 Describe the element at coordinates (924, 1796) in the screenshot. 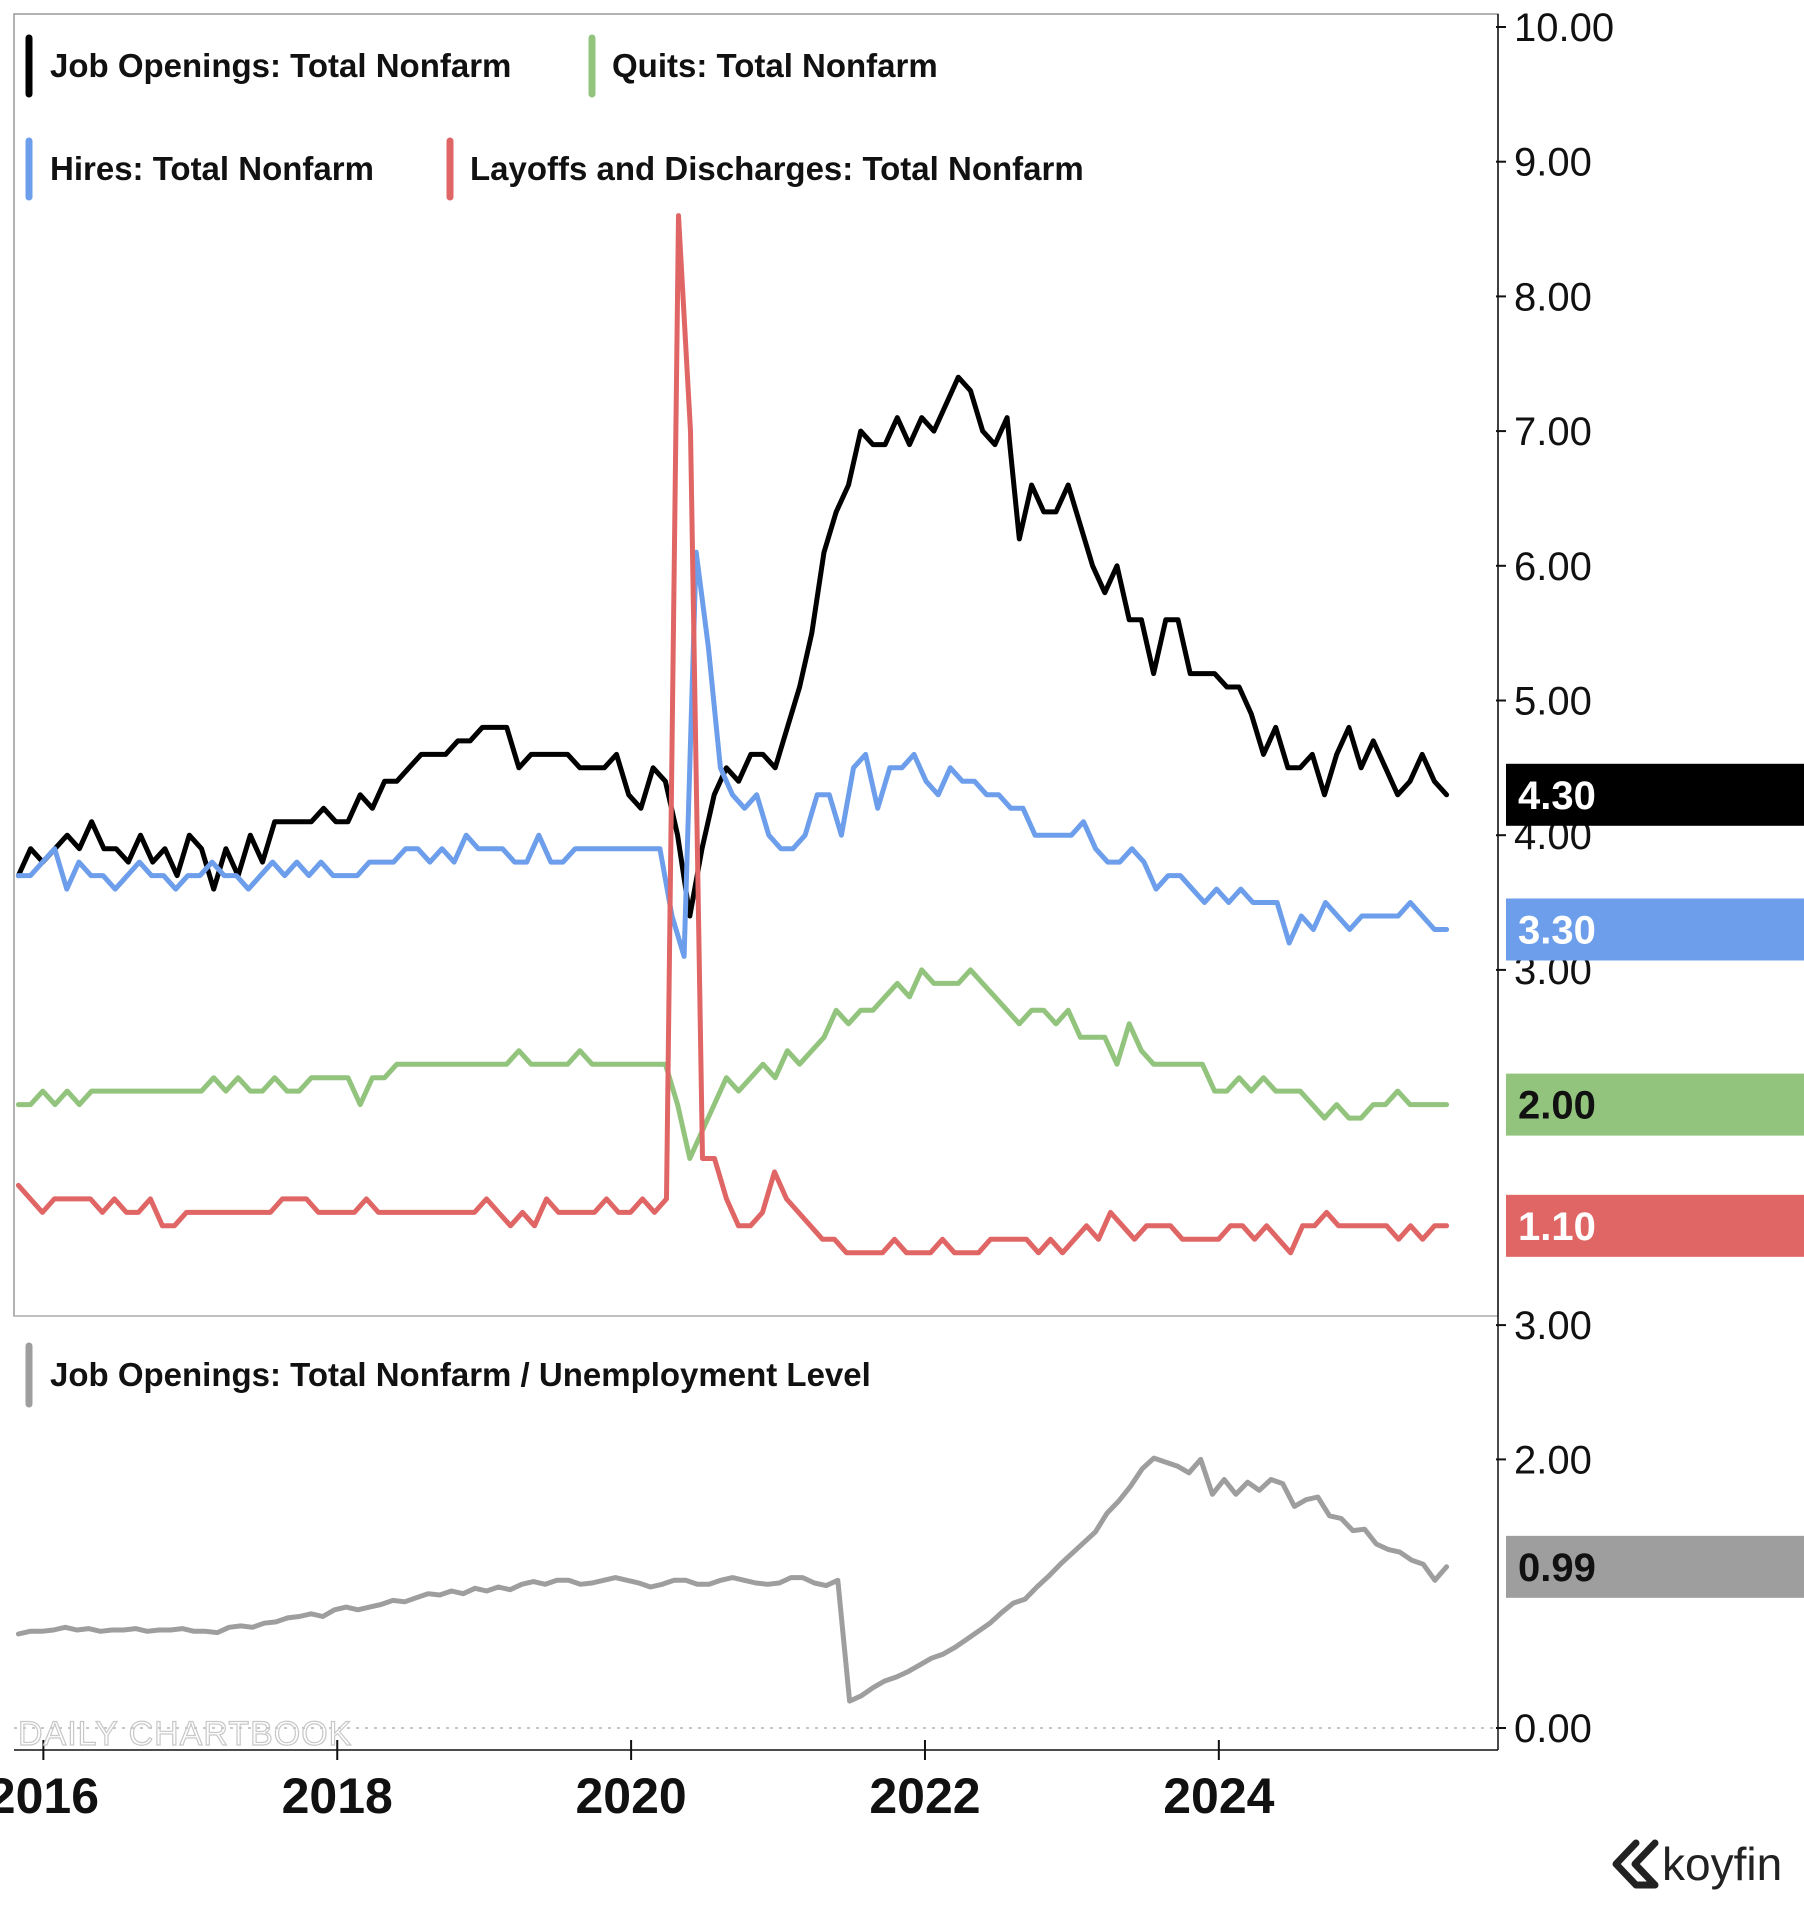

I see `xtick-label: 2022` at that location.